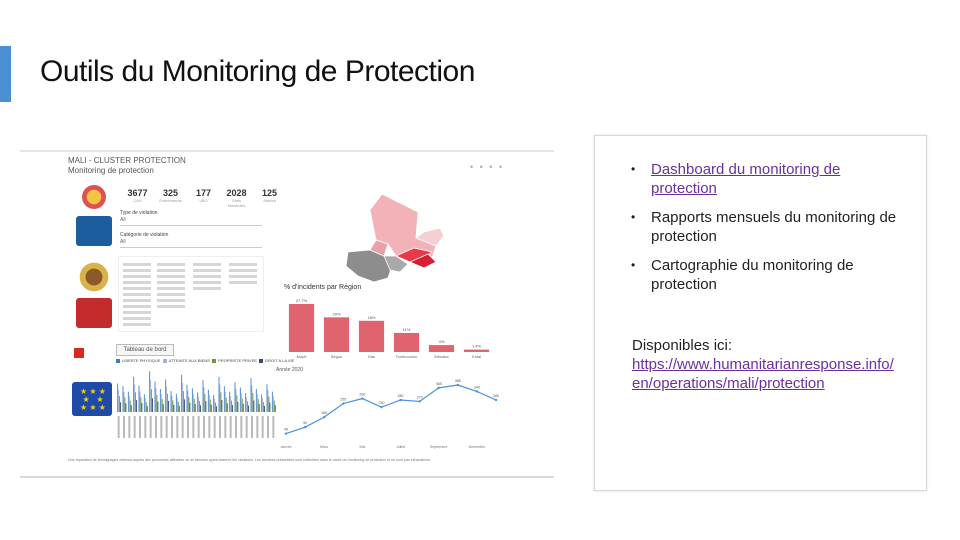 This screenshot has height=540, width=960. I want to click on kpi: 3677 CAS, so click(137, 198).